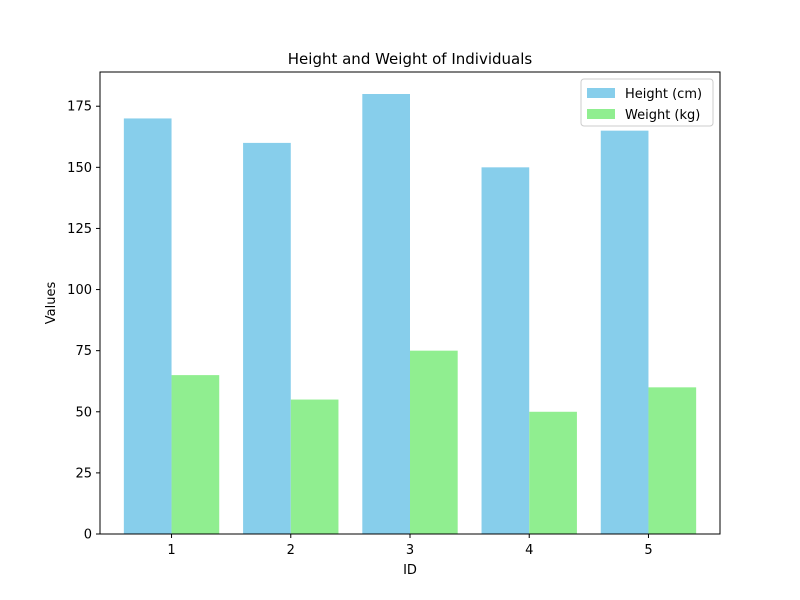  I want to click on x-tick-label: 2, so click(291, 550).